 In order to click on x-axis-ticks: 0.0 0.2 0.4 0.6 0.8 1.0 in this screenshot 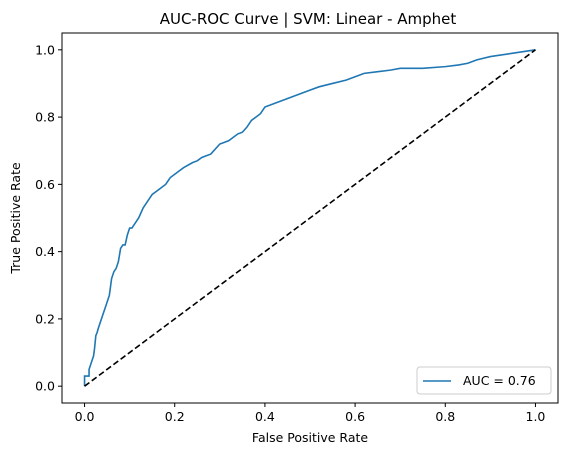, I will do `click(310, 413)`.